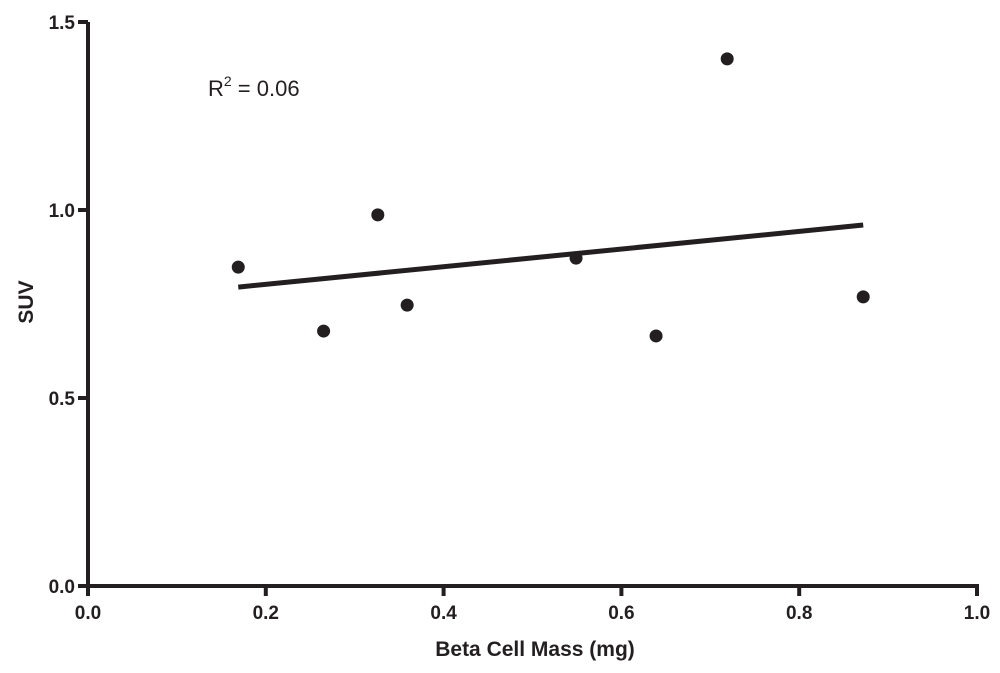 Image resolution: width=1000 pixels, height=673 pixels. What do you see at coordinates (535, 649) in the screenshot?
I see `x-axis-label: Beta Cell Mass (mg)` at bounding box center [535, 649].